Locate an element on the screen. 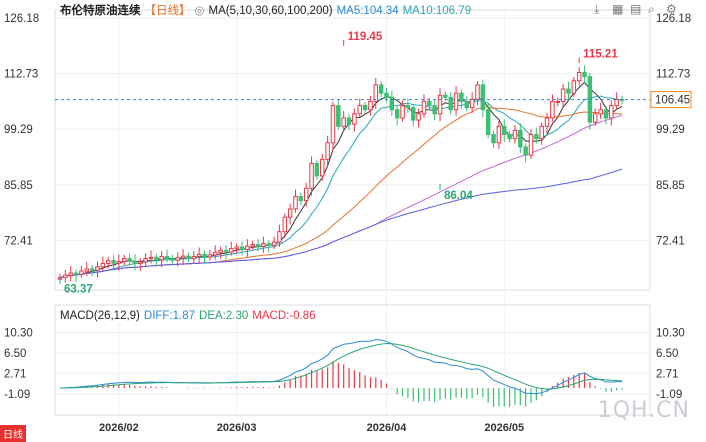  ma5-label: MA5:104.34 is located at coordinates (367, 11).